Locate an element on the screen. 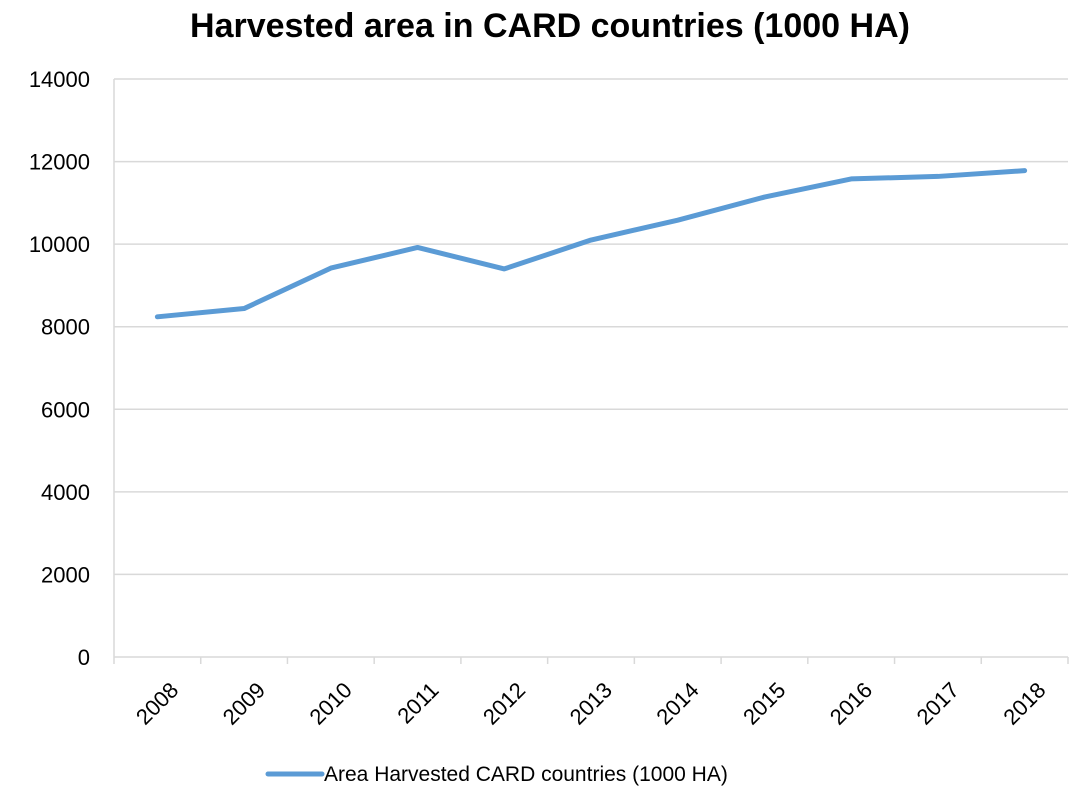 The width and height of the screenshot is (1072, 789). x-tick-label: 2010 is located at coordinates (331, 703).